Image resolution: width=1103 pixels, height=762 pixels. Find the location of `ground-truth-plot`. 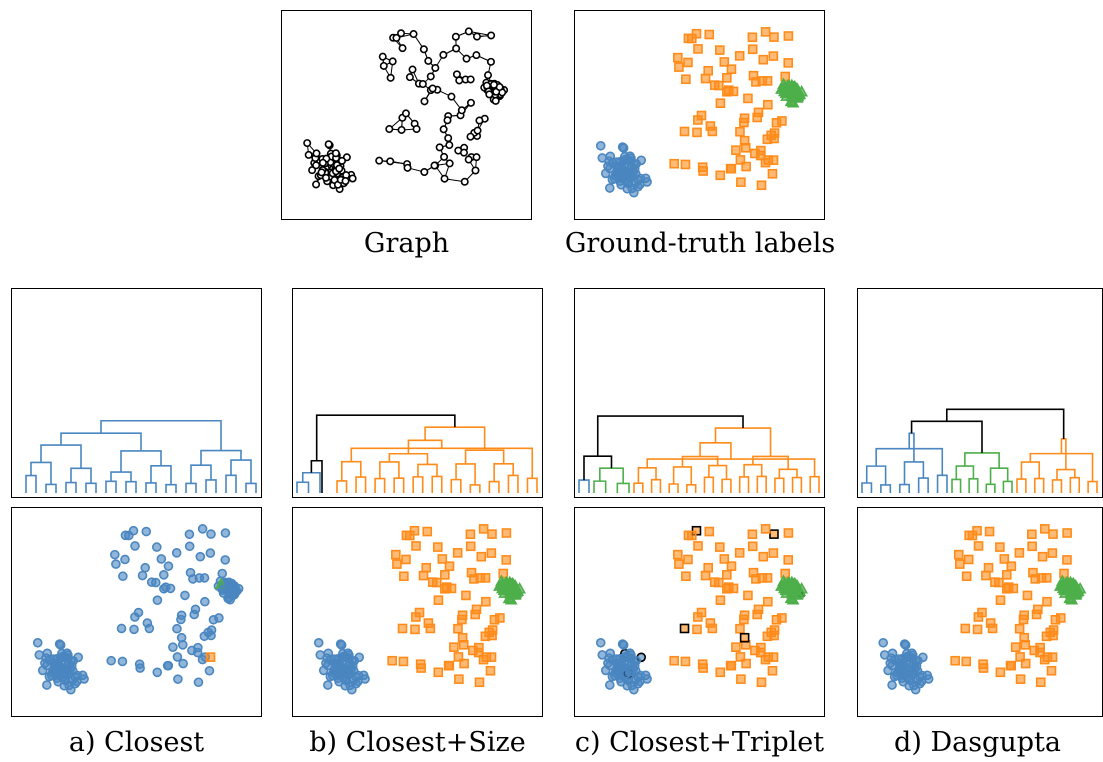

ground-truth-plot is located at coordinates (699, 115).